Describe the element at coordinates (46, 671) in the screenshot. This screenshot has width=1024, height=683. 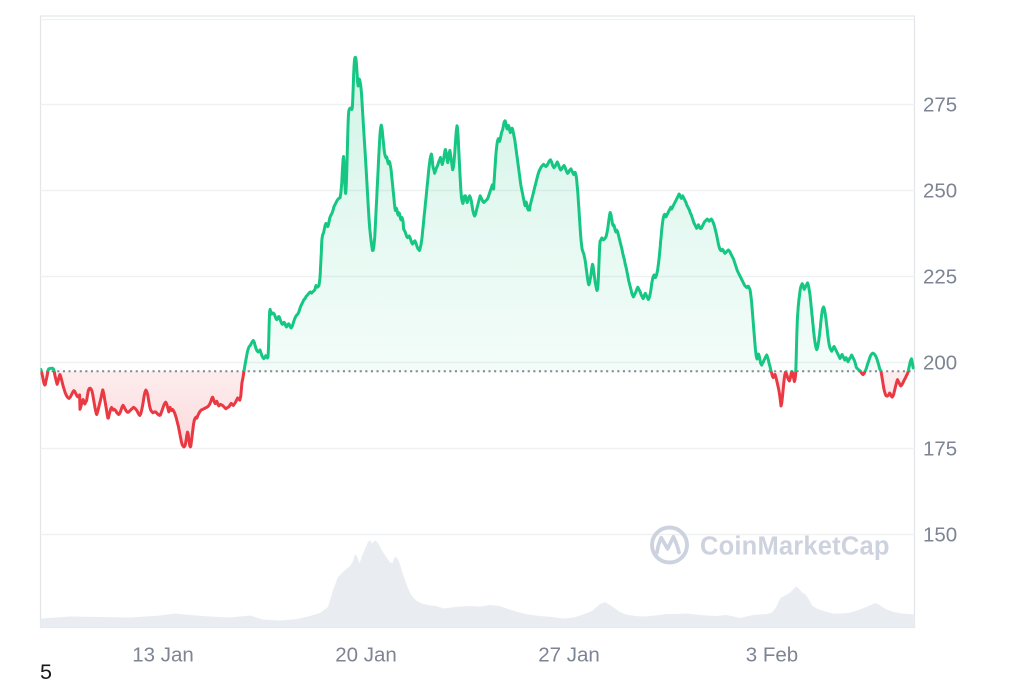
I see `svg-text: 5` at that location.